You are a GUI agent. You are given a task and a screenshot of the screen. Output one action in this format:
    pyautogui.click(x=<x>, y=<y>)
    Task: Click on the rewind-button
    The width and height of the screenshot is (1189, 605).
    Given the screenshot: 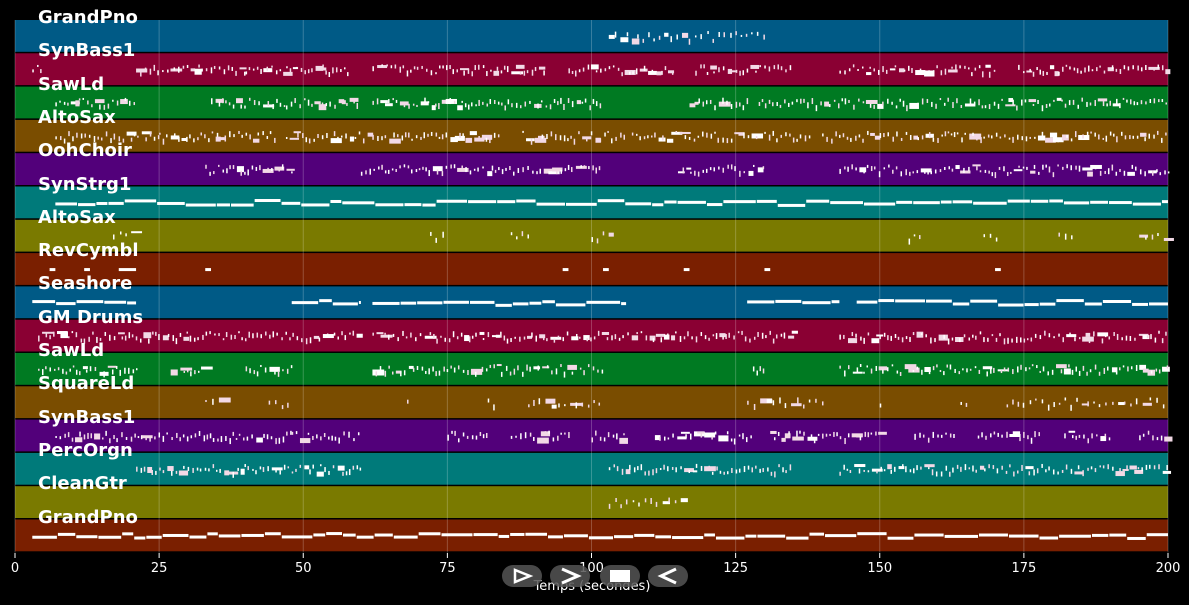 What is the action you would take?
    pyautogui.click(x=668, y=576)
    